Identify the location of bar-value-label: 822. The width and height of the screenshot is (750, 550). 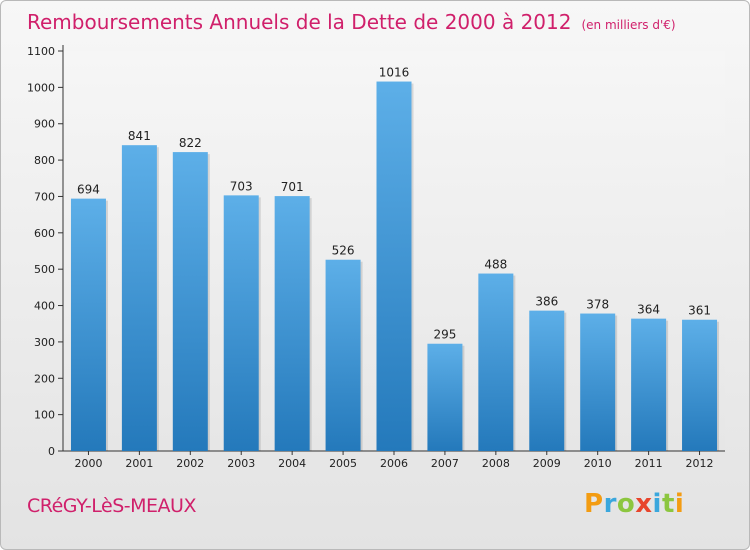
(190, 143).